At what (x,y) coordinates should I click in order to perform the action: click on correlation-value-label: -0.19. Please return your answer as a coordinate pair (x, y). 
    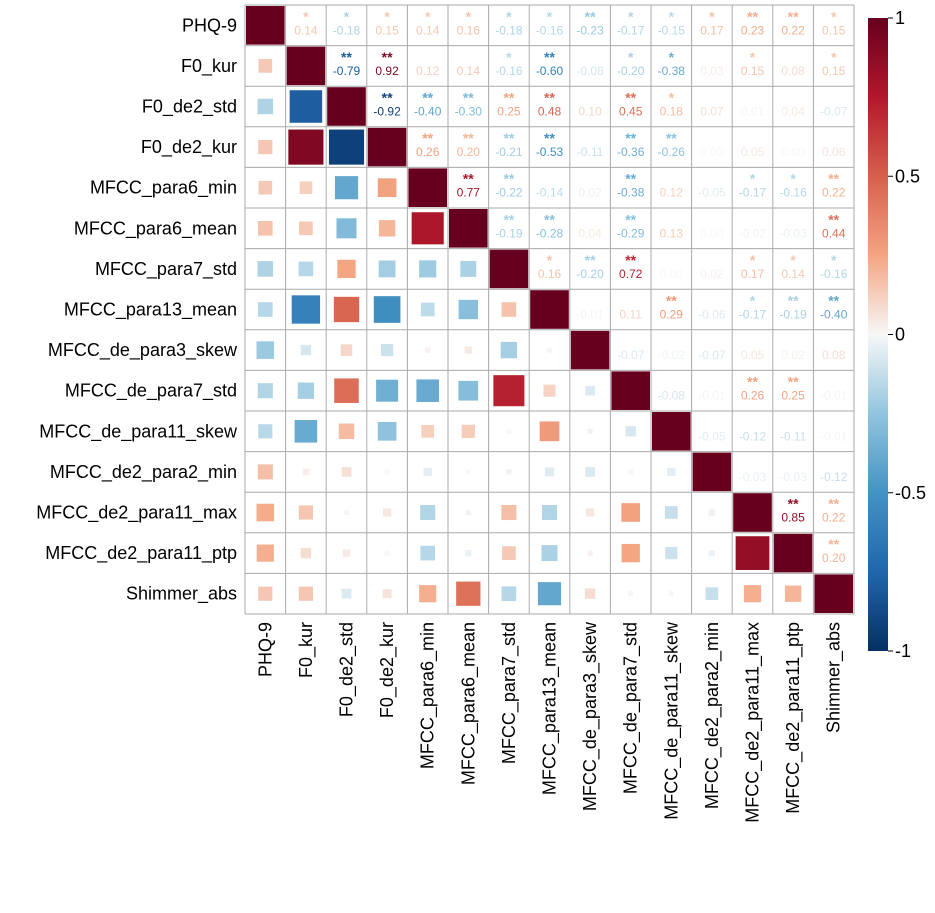
    Looking at the image, I should click on (793, 315).